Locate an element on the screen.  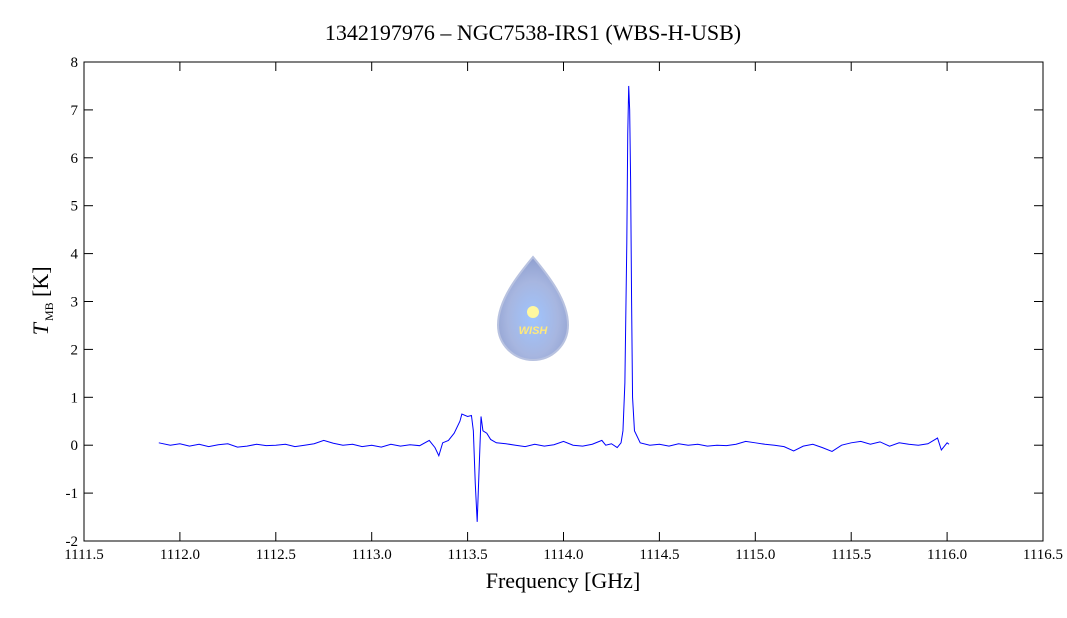
x-tick-label: 1114.5 is located at coordinates (659, 555).